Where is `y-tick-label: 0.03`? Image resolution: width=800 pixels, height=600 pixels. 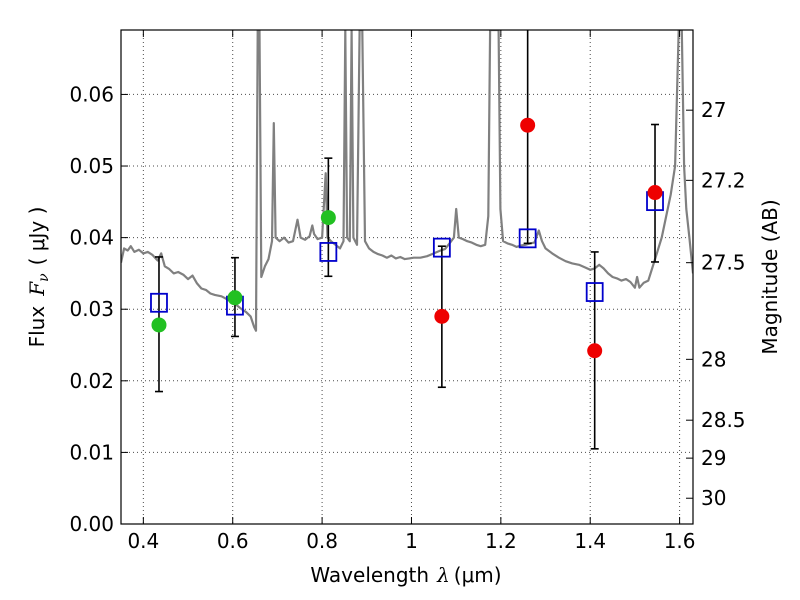 y-tick-label: 0.03 is located at coordinates (91, 309).